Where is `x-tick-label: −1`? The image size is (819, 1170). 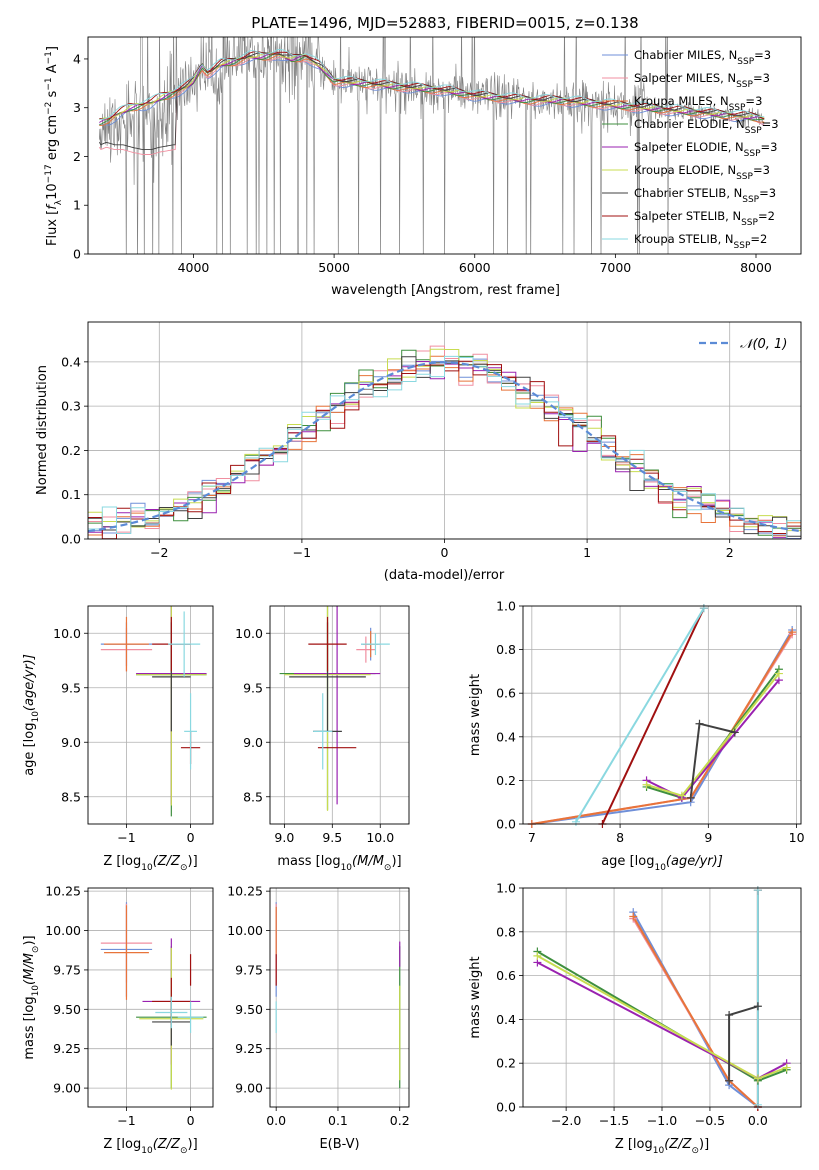 x-tick-label: −1 is located at coordinates (126, 1120).